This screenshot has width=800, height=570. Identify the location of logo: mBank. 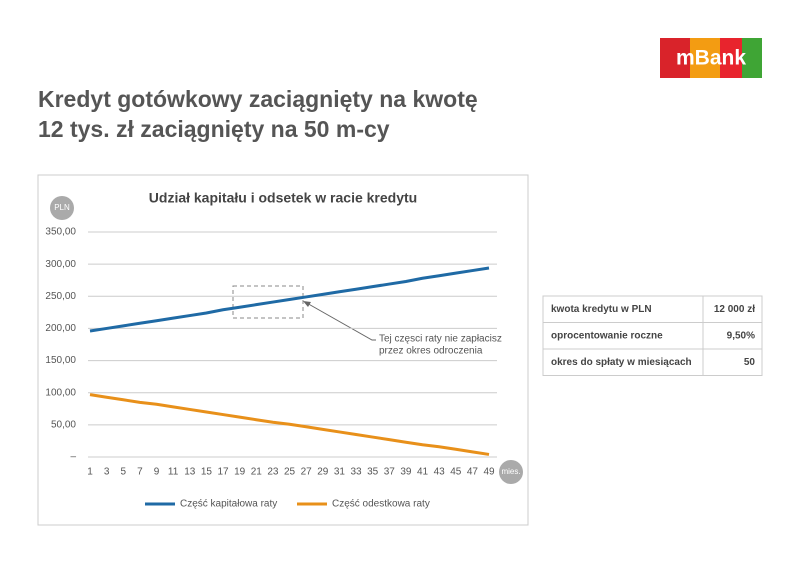
(711, 58).